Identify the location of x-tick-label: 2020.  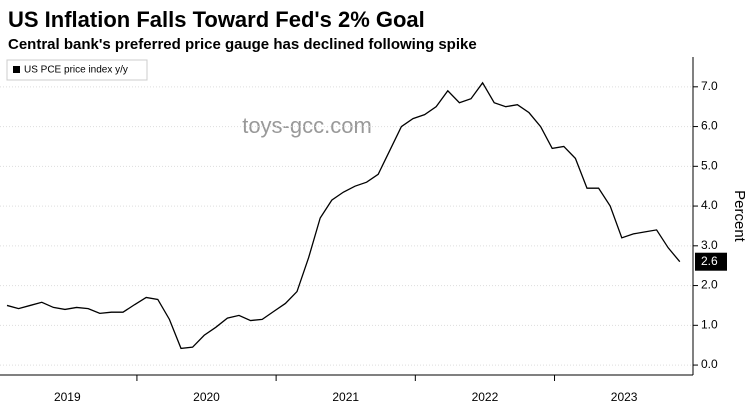
(206, 397).